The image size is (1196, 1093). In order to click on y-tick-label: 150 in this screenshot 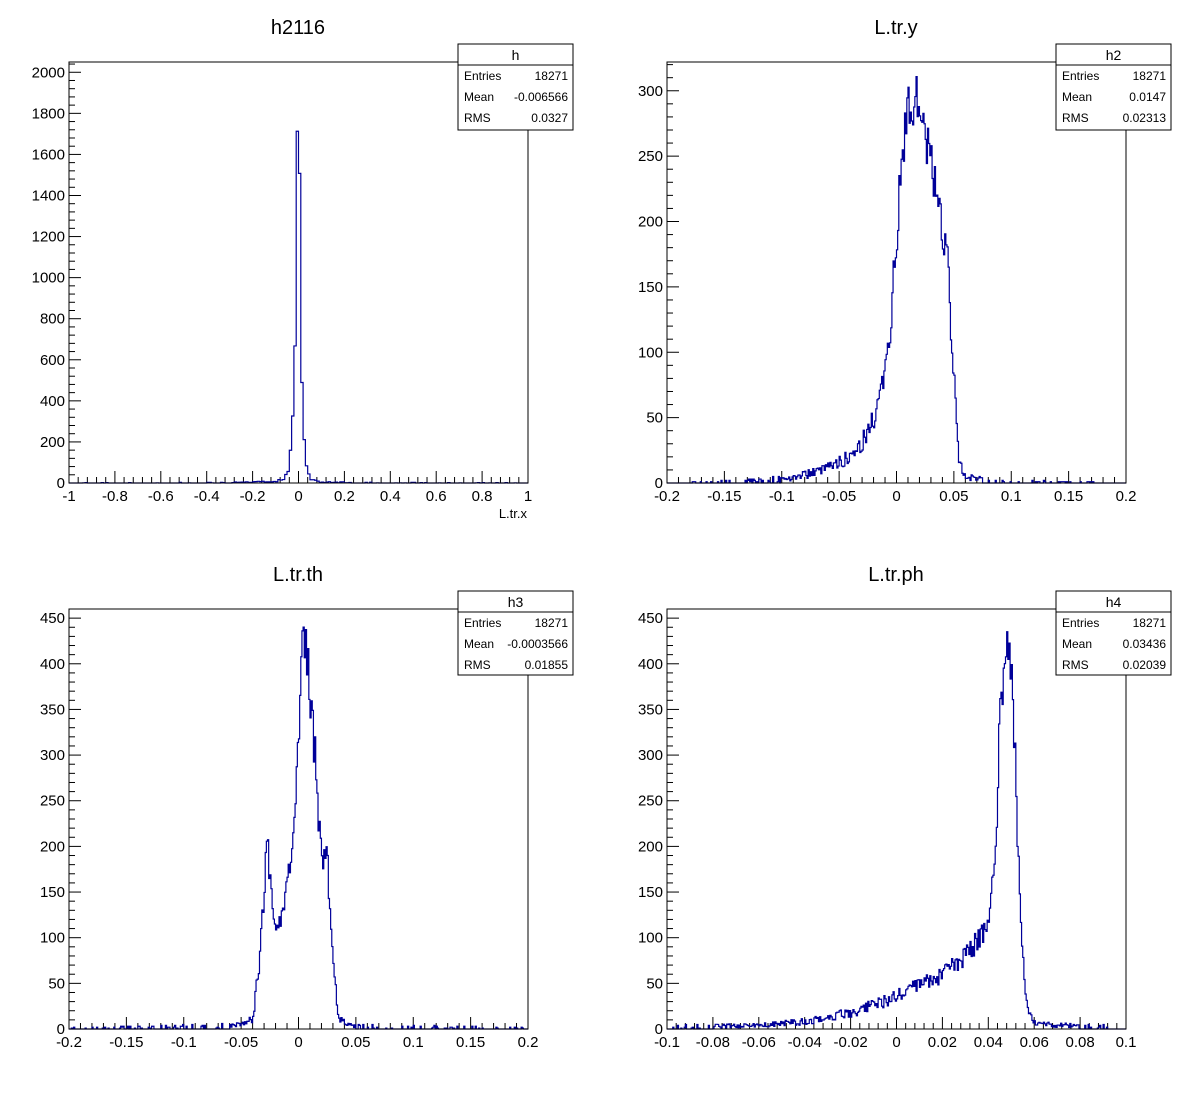, I will do `click(650, 287)`.